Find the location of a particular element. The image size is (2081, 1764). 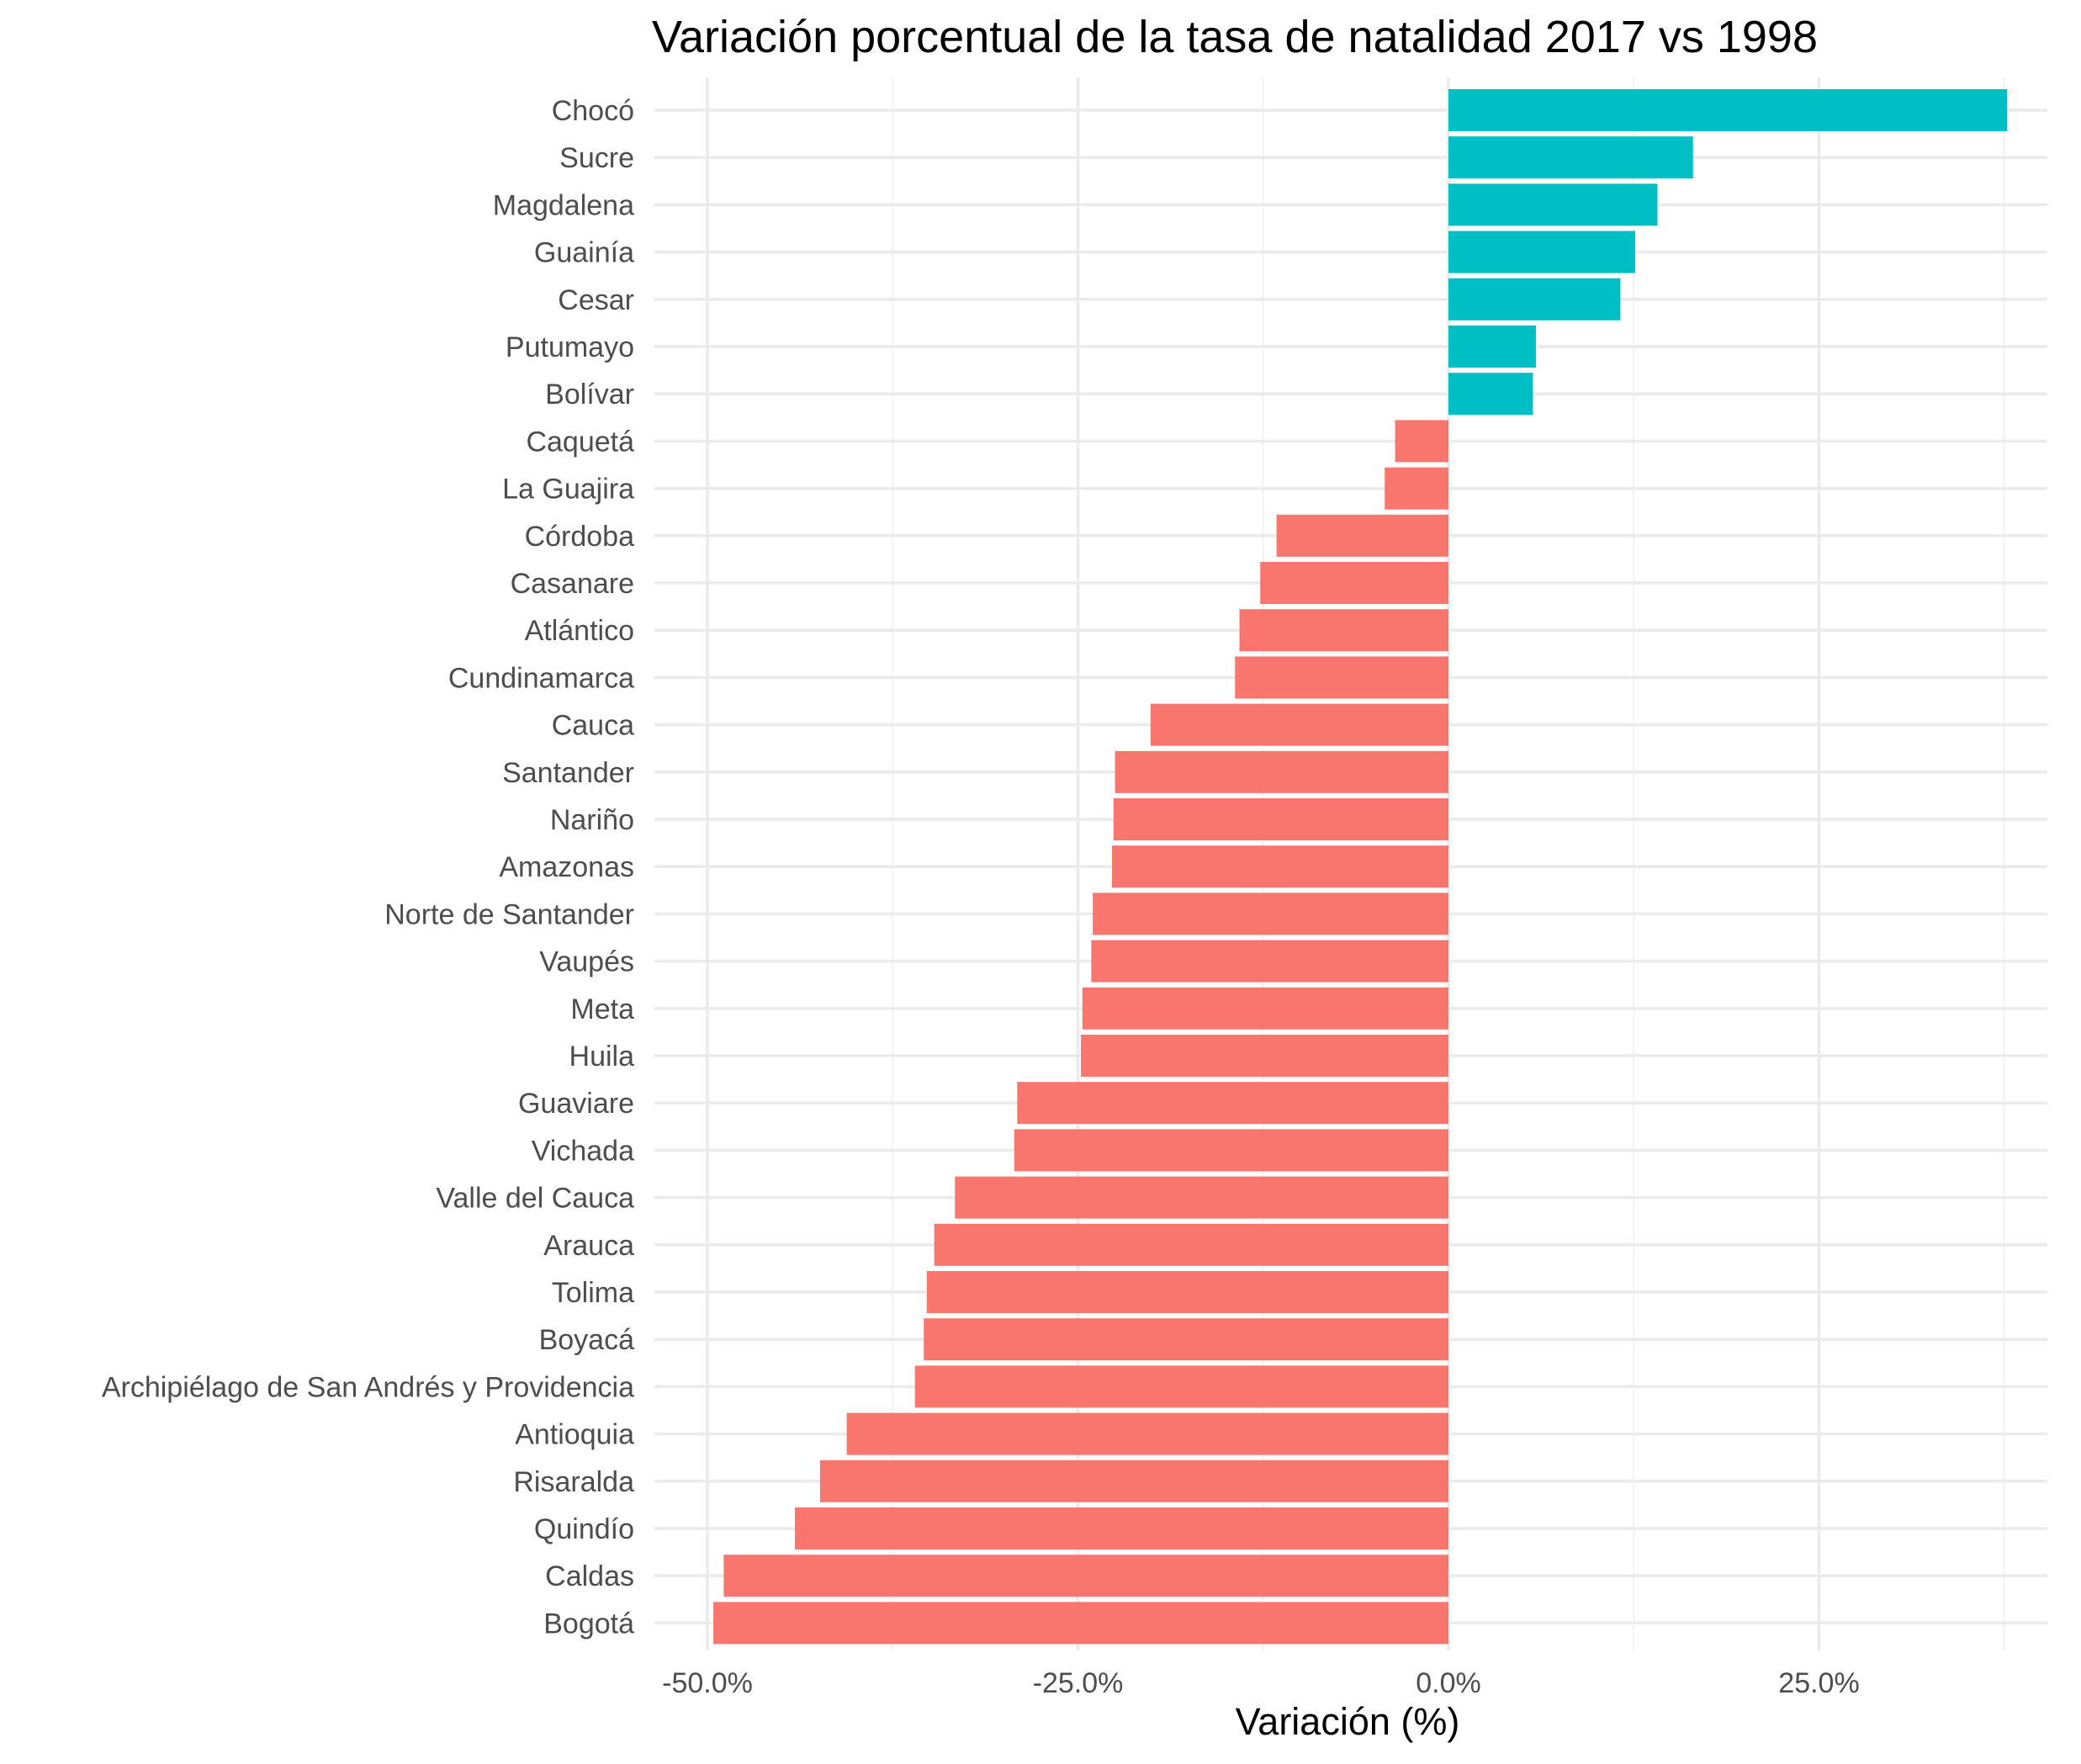

category-label: Atlántico is located at coordinates (579, 631).